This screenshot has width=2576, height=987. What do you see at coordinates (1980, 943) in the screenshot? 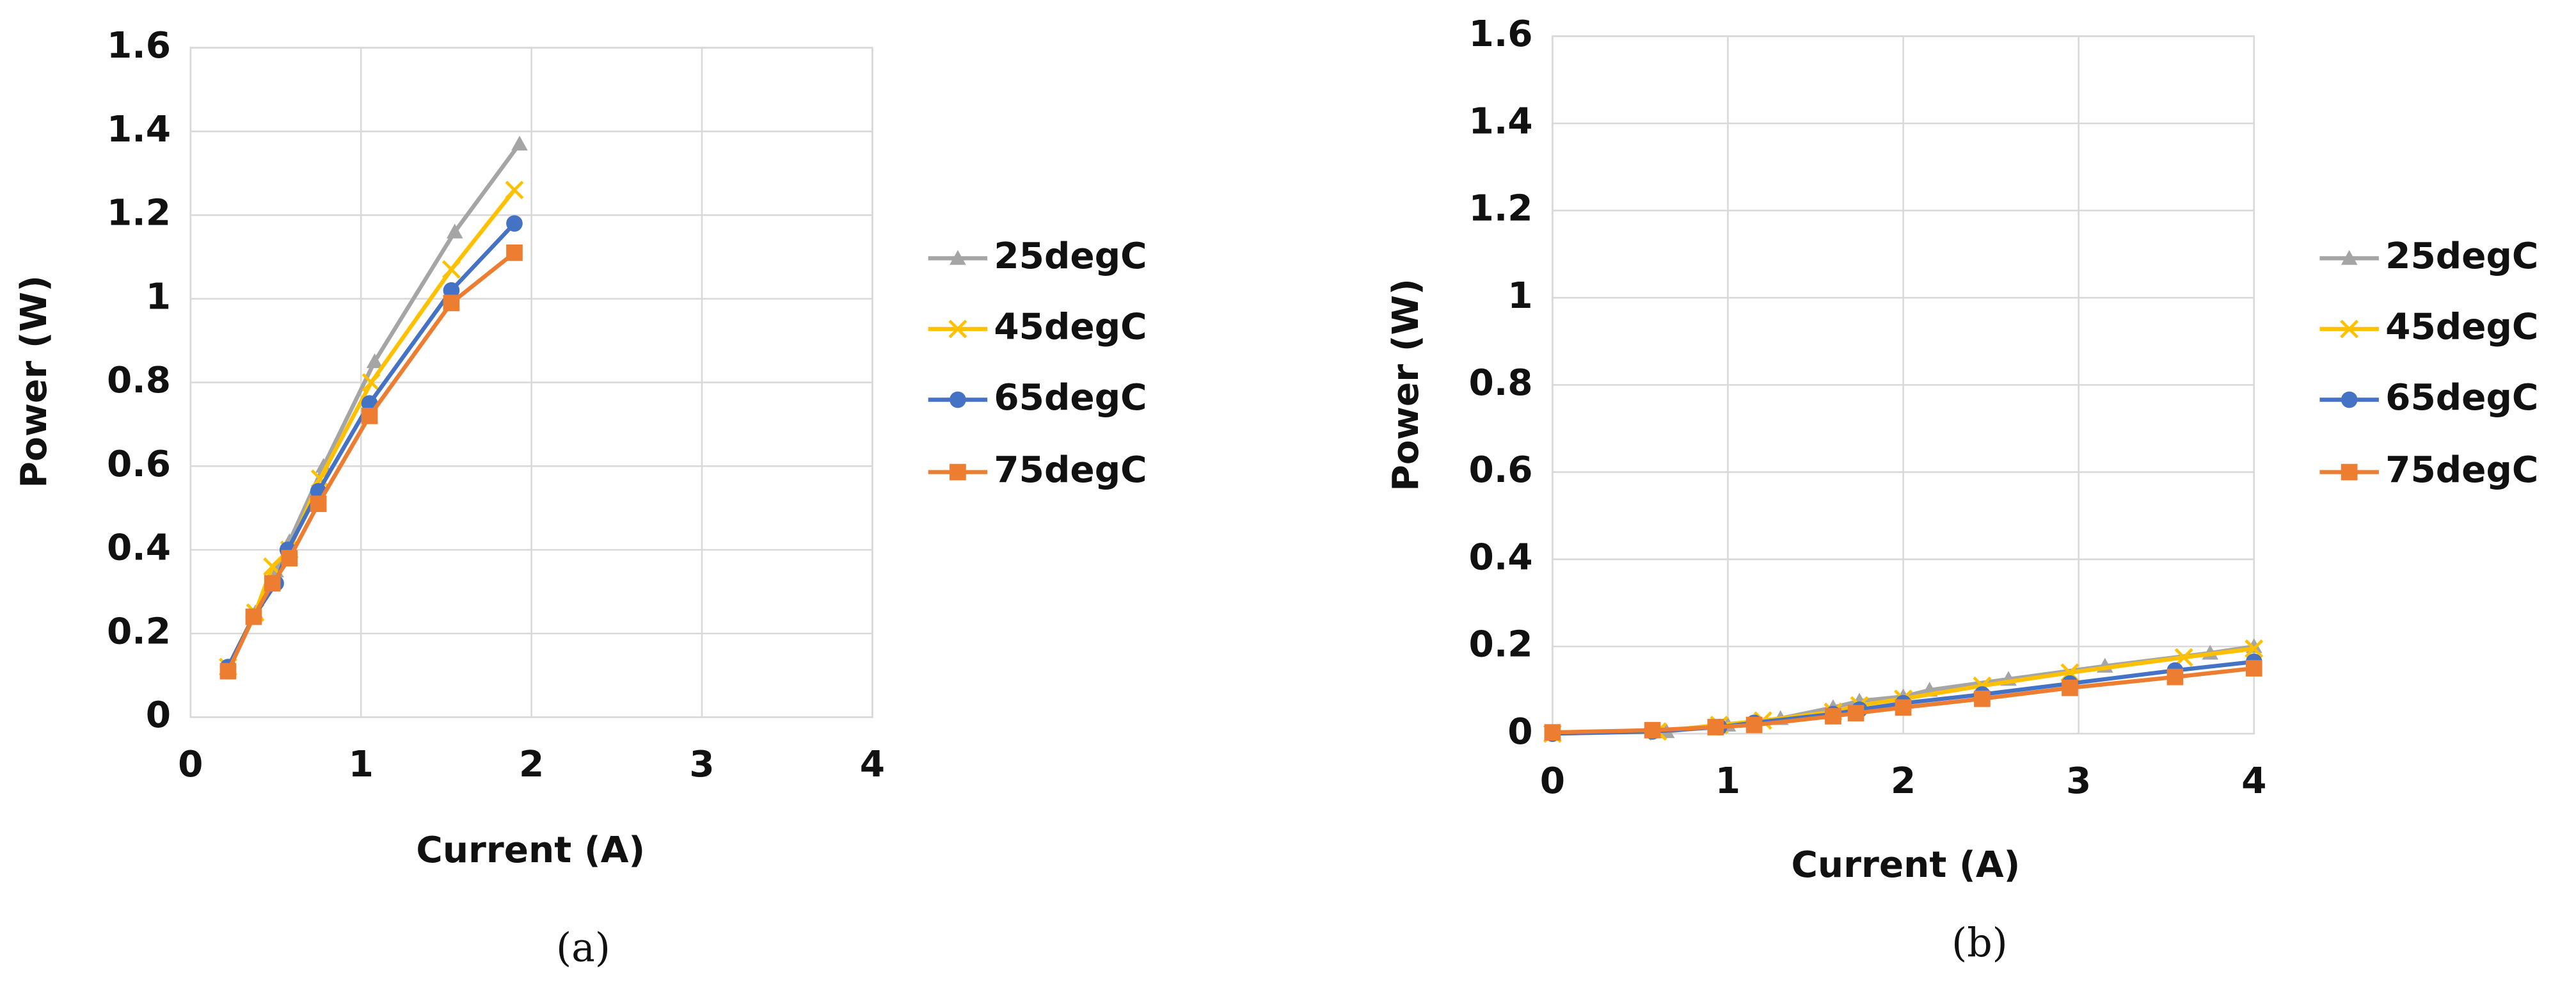
I see `caption: (b)` at bounding box center [1980, 943].